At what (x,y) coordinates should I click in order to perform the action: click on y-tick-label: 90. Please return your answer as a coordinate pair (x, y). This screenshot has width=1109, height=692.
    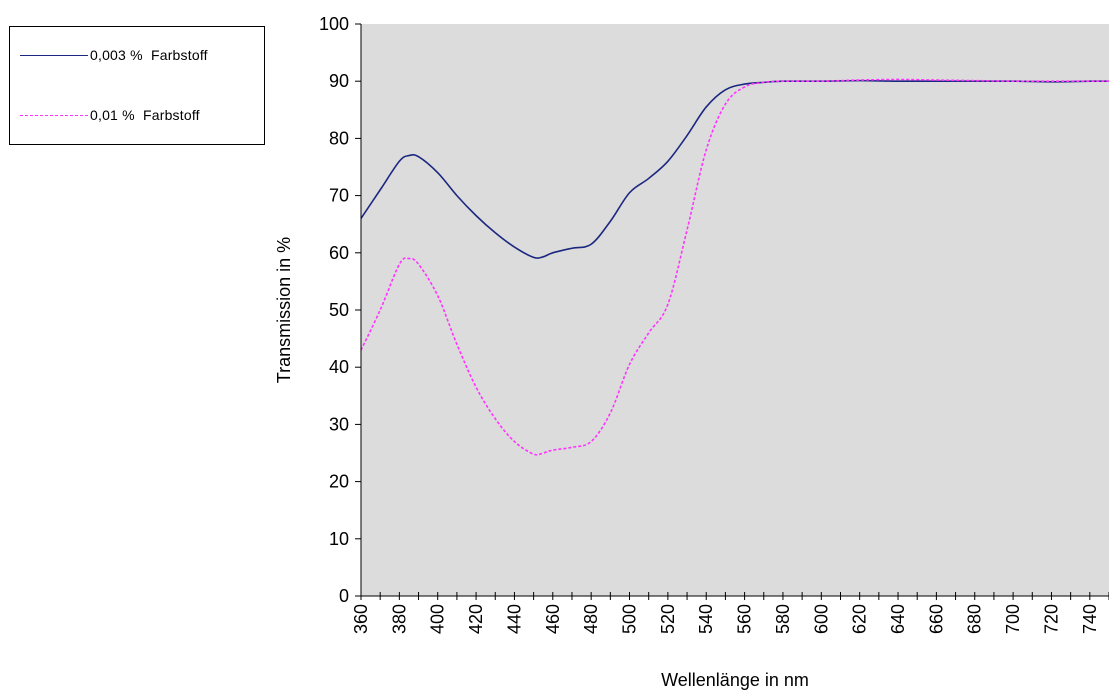
    Looking at the image, I should click on (339, 81).